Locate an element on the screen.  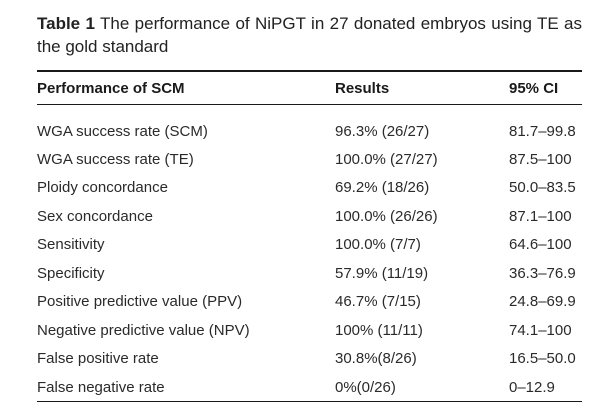
row-metric: Negative predictive value (NPV) is located at coordinates (143, 330).